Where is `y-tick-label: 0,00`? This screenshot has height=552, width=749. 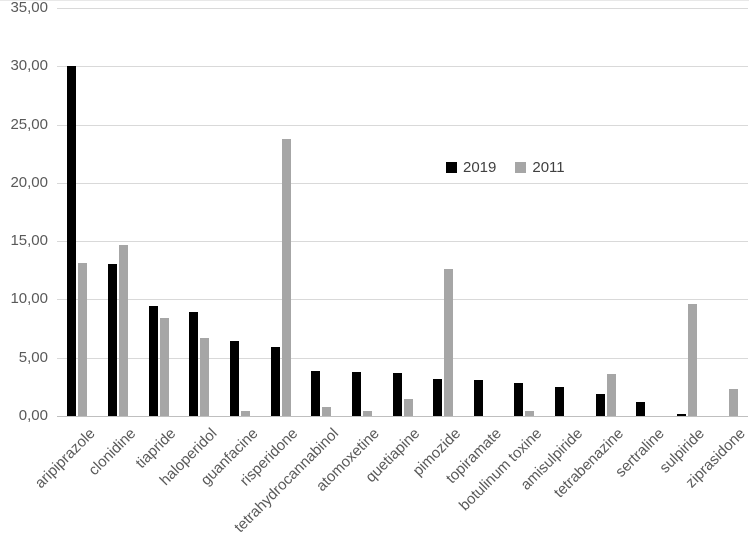 y-tick-label: 0,00 is located at coordinates (33, 415).